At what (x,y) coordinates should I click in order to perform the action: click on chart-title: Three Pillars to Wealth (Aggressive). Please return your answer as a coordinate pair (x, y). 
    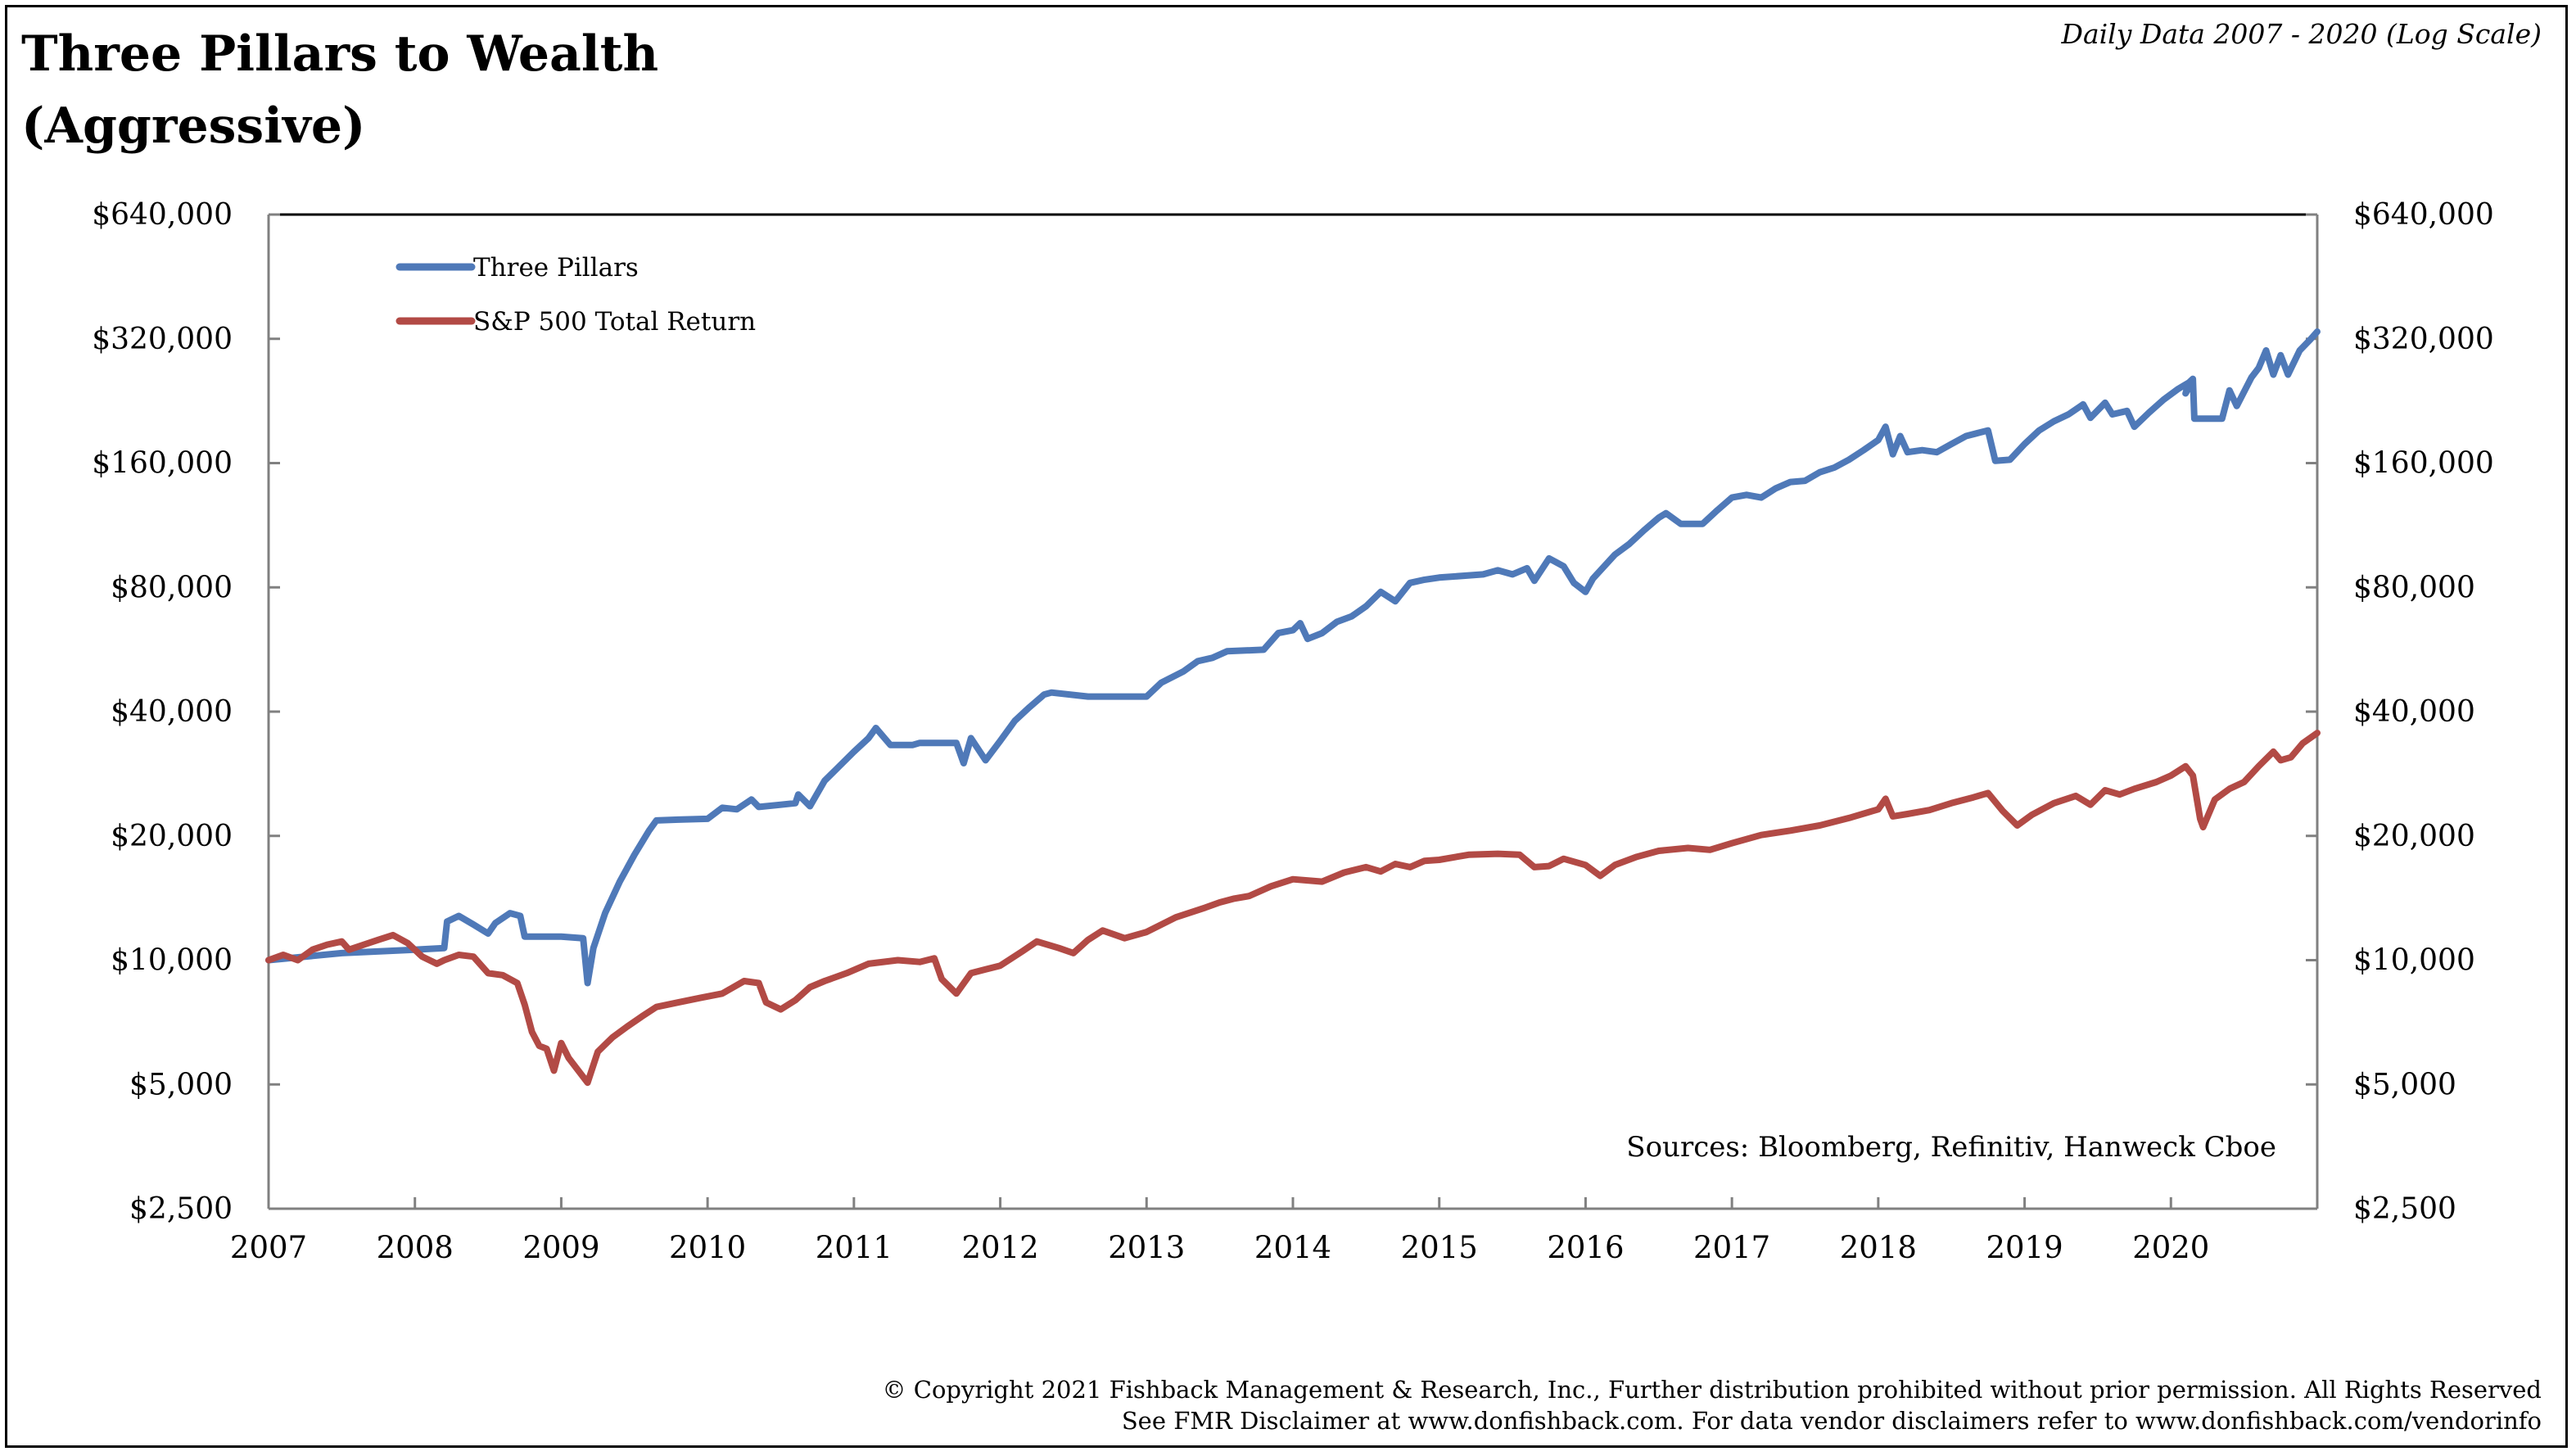
    Looking at the image, I should click on (339, 90).